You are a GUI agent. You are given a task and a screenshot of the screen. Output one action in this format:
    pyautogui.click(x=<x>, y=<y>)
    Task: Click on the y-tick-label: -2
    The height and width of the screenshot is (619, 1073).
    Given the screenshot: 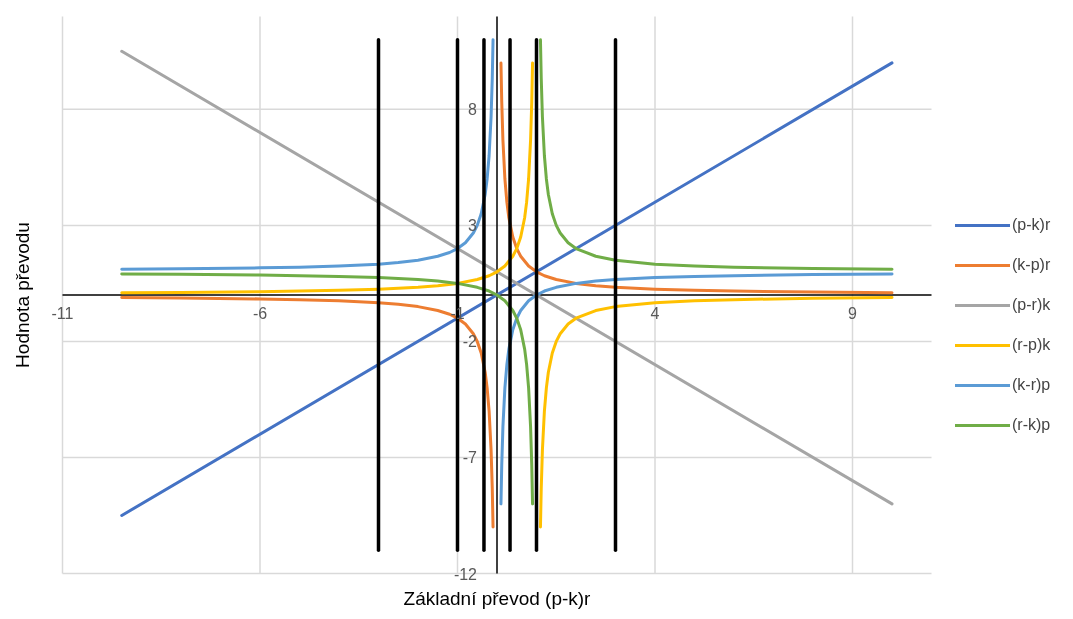 What is the action you would take?
    pyautogui.click(x=470, y=342)
    